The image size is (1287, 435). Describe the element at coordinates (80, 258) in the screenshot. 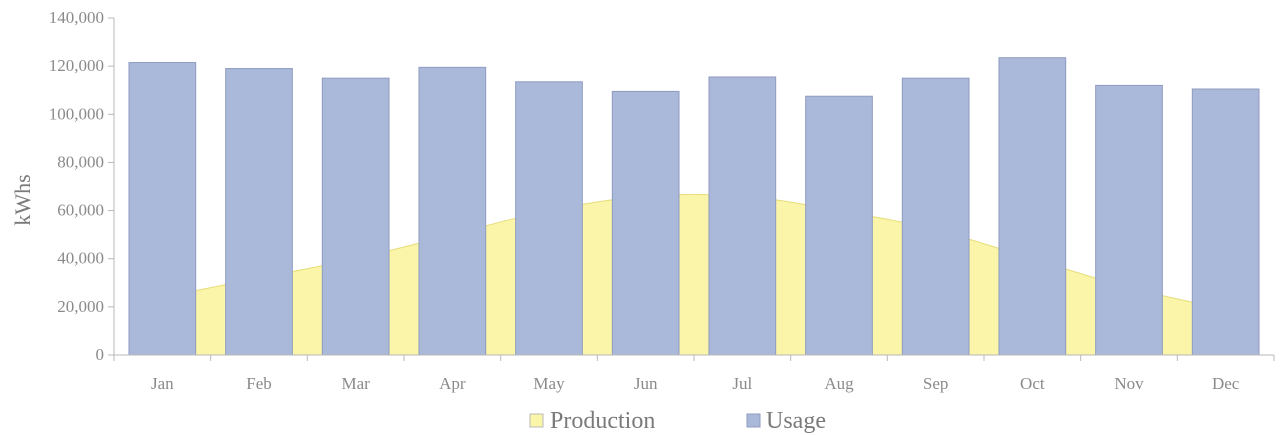

I see `y-tick-label: 40,000` at that location.